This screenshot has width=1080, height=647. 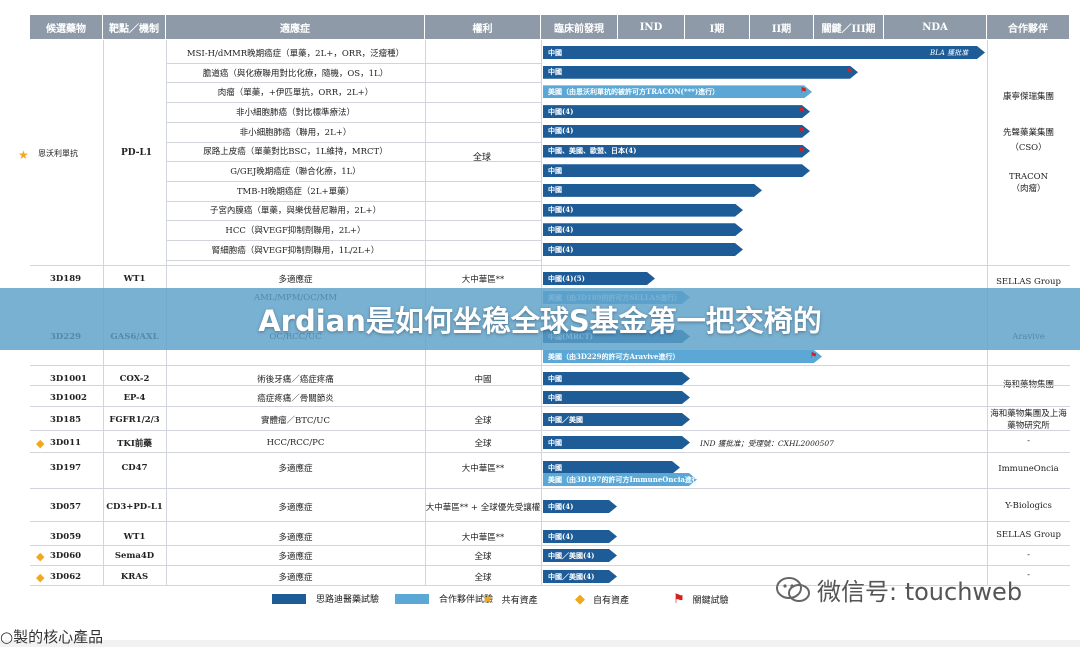 I want to click on partner-name: SELLAS Group, so click(x=1028, y=282).